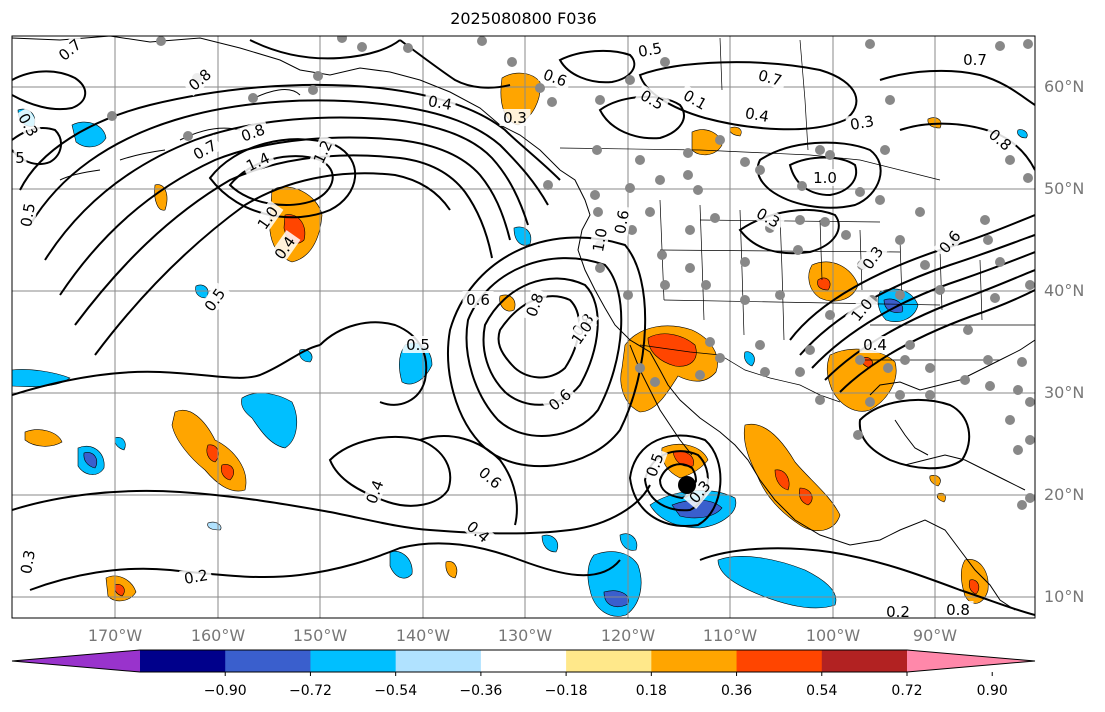 The width and height of the screenshot is (1105, 712). What do you see at coordinates (525, 635) in the screenshot?
I see `lon-label-130w: 130°W` at bounding box center [525, 635].